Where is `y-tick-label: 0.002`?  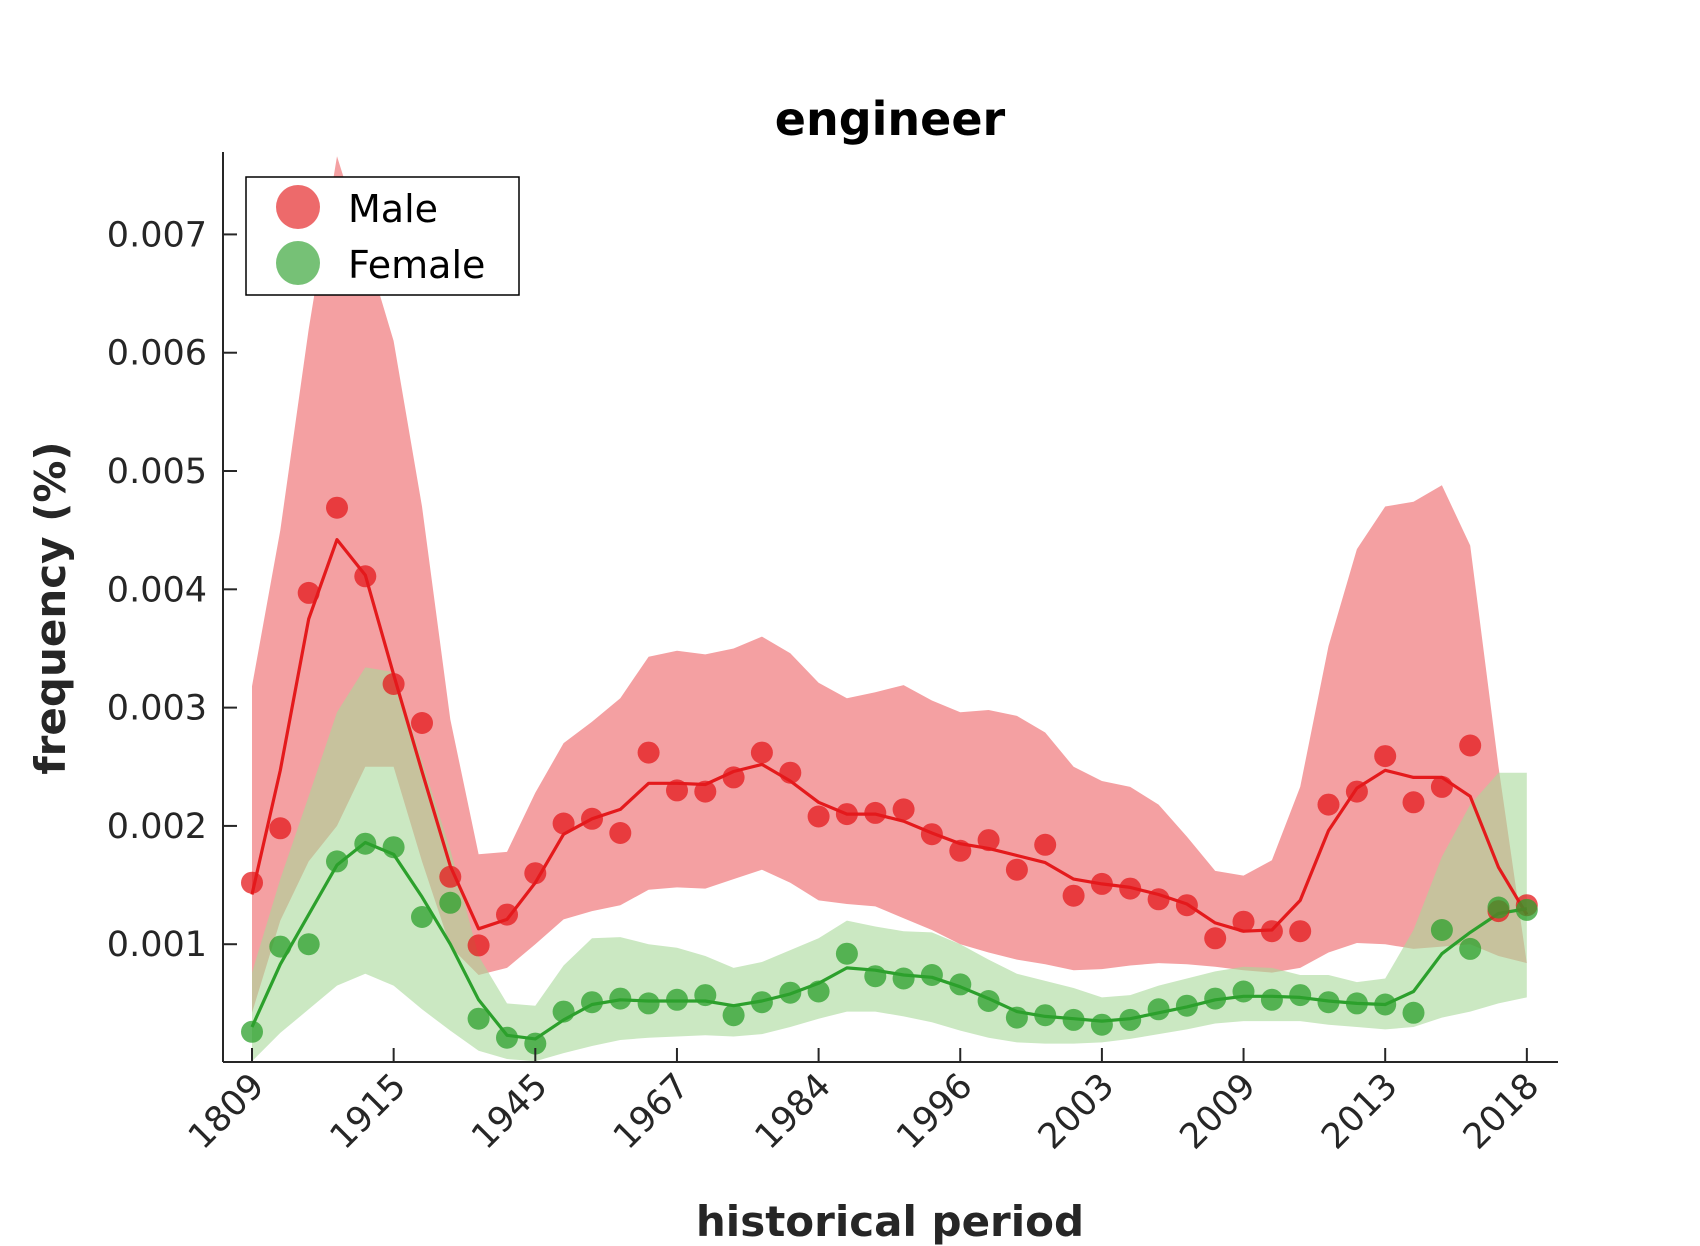 y-tick-label: 0.002 is located at coordinates (157, 827).